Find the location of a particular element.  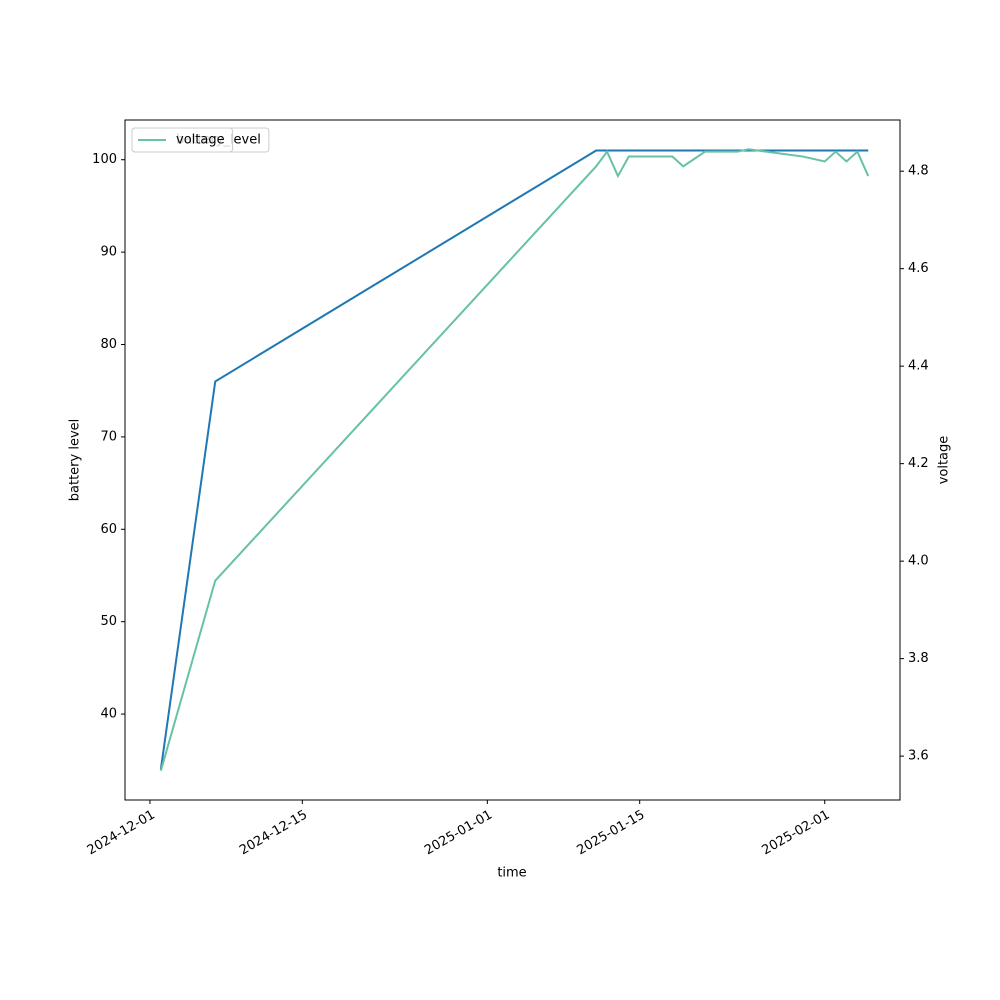

x-axis-label: time is located at coordinates (511, 873).